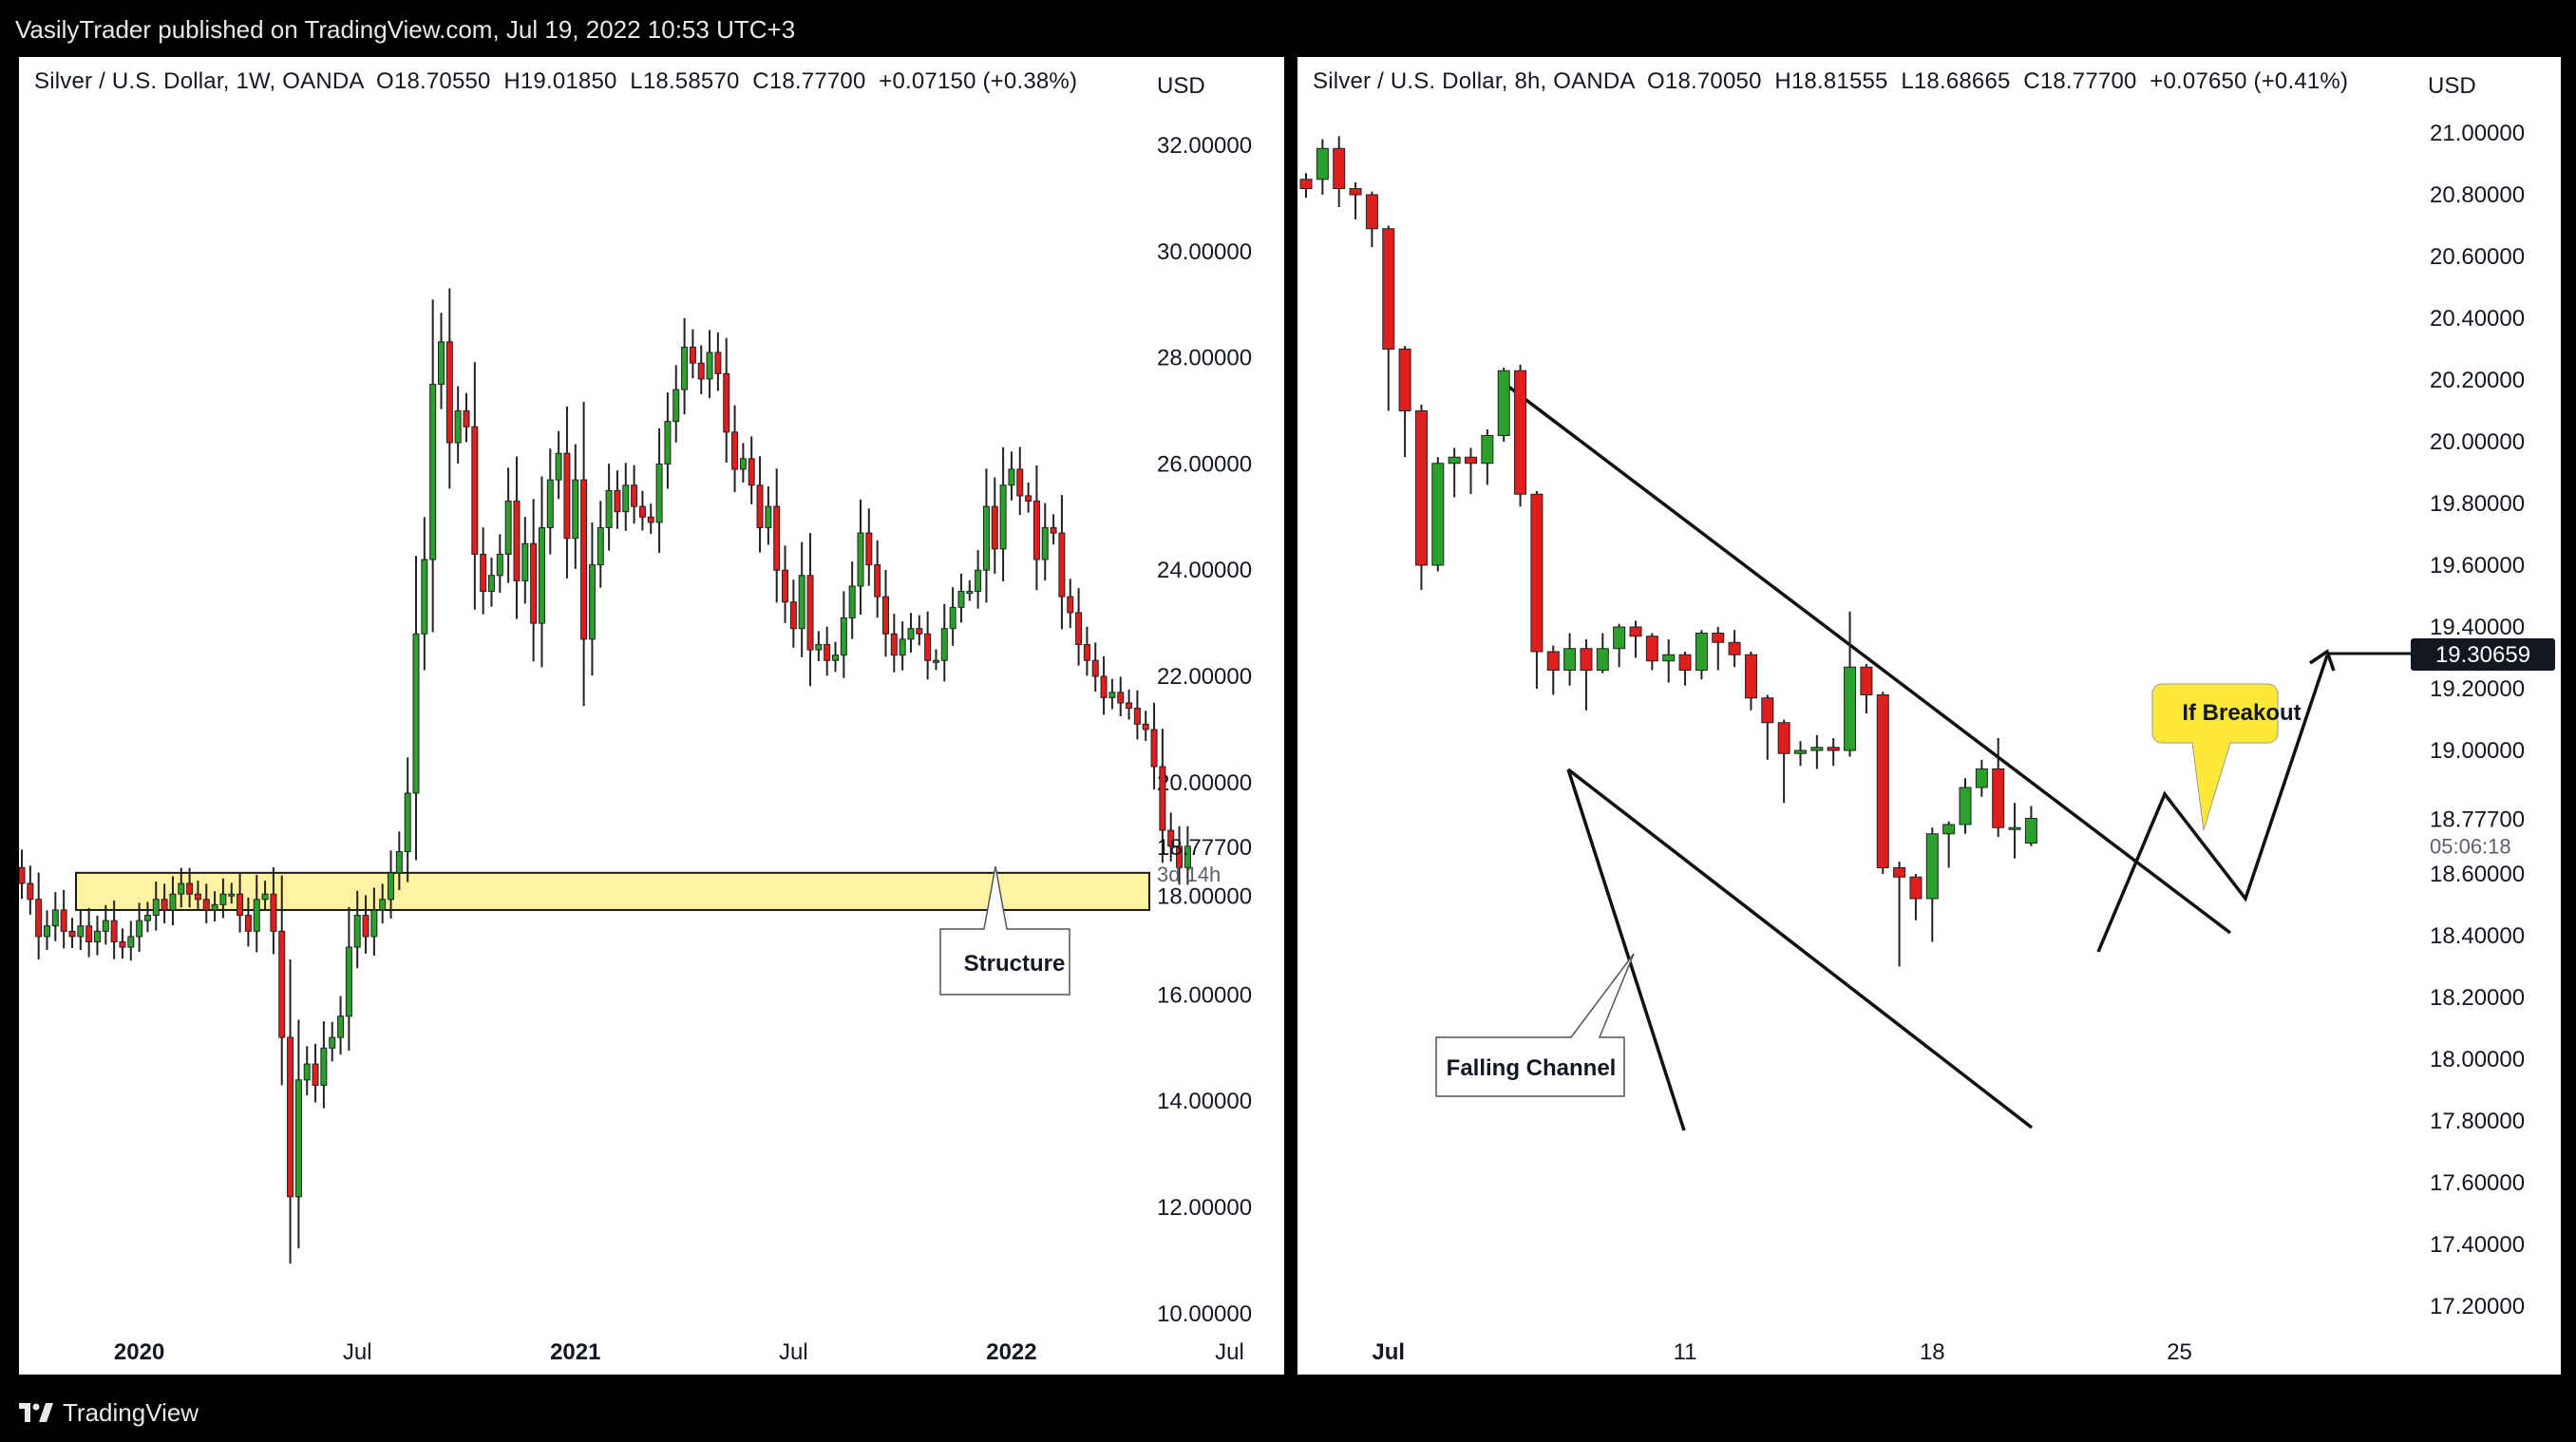 This screenshot has height=1442, width=2576. Describe the element at coordinates (2483, 654) in the screenshot. I see `target-price-tag` at that location.